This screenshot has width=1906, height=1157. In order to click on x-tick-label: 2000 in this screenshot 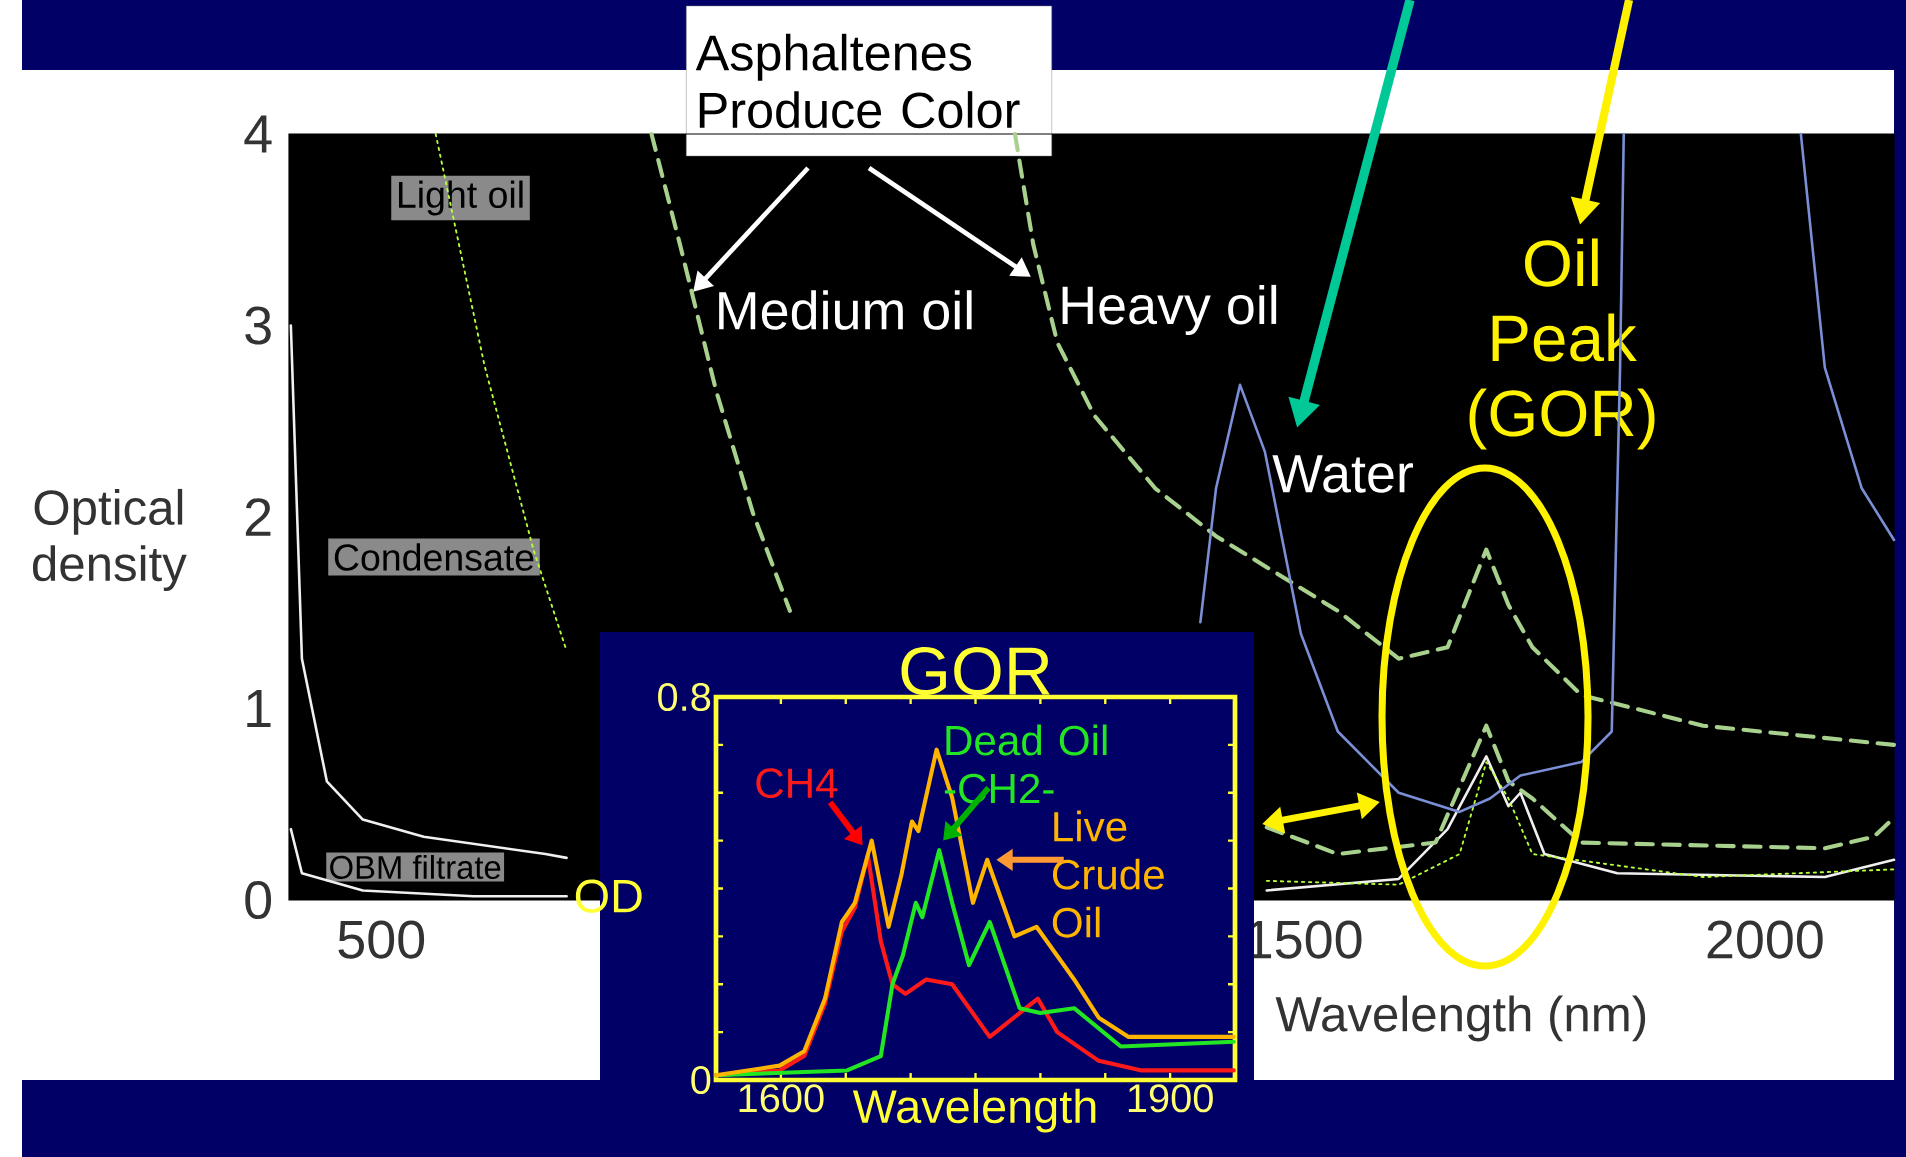, I will do `click(1765, 939)`.